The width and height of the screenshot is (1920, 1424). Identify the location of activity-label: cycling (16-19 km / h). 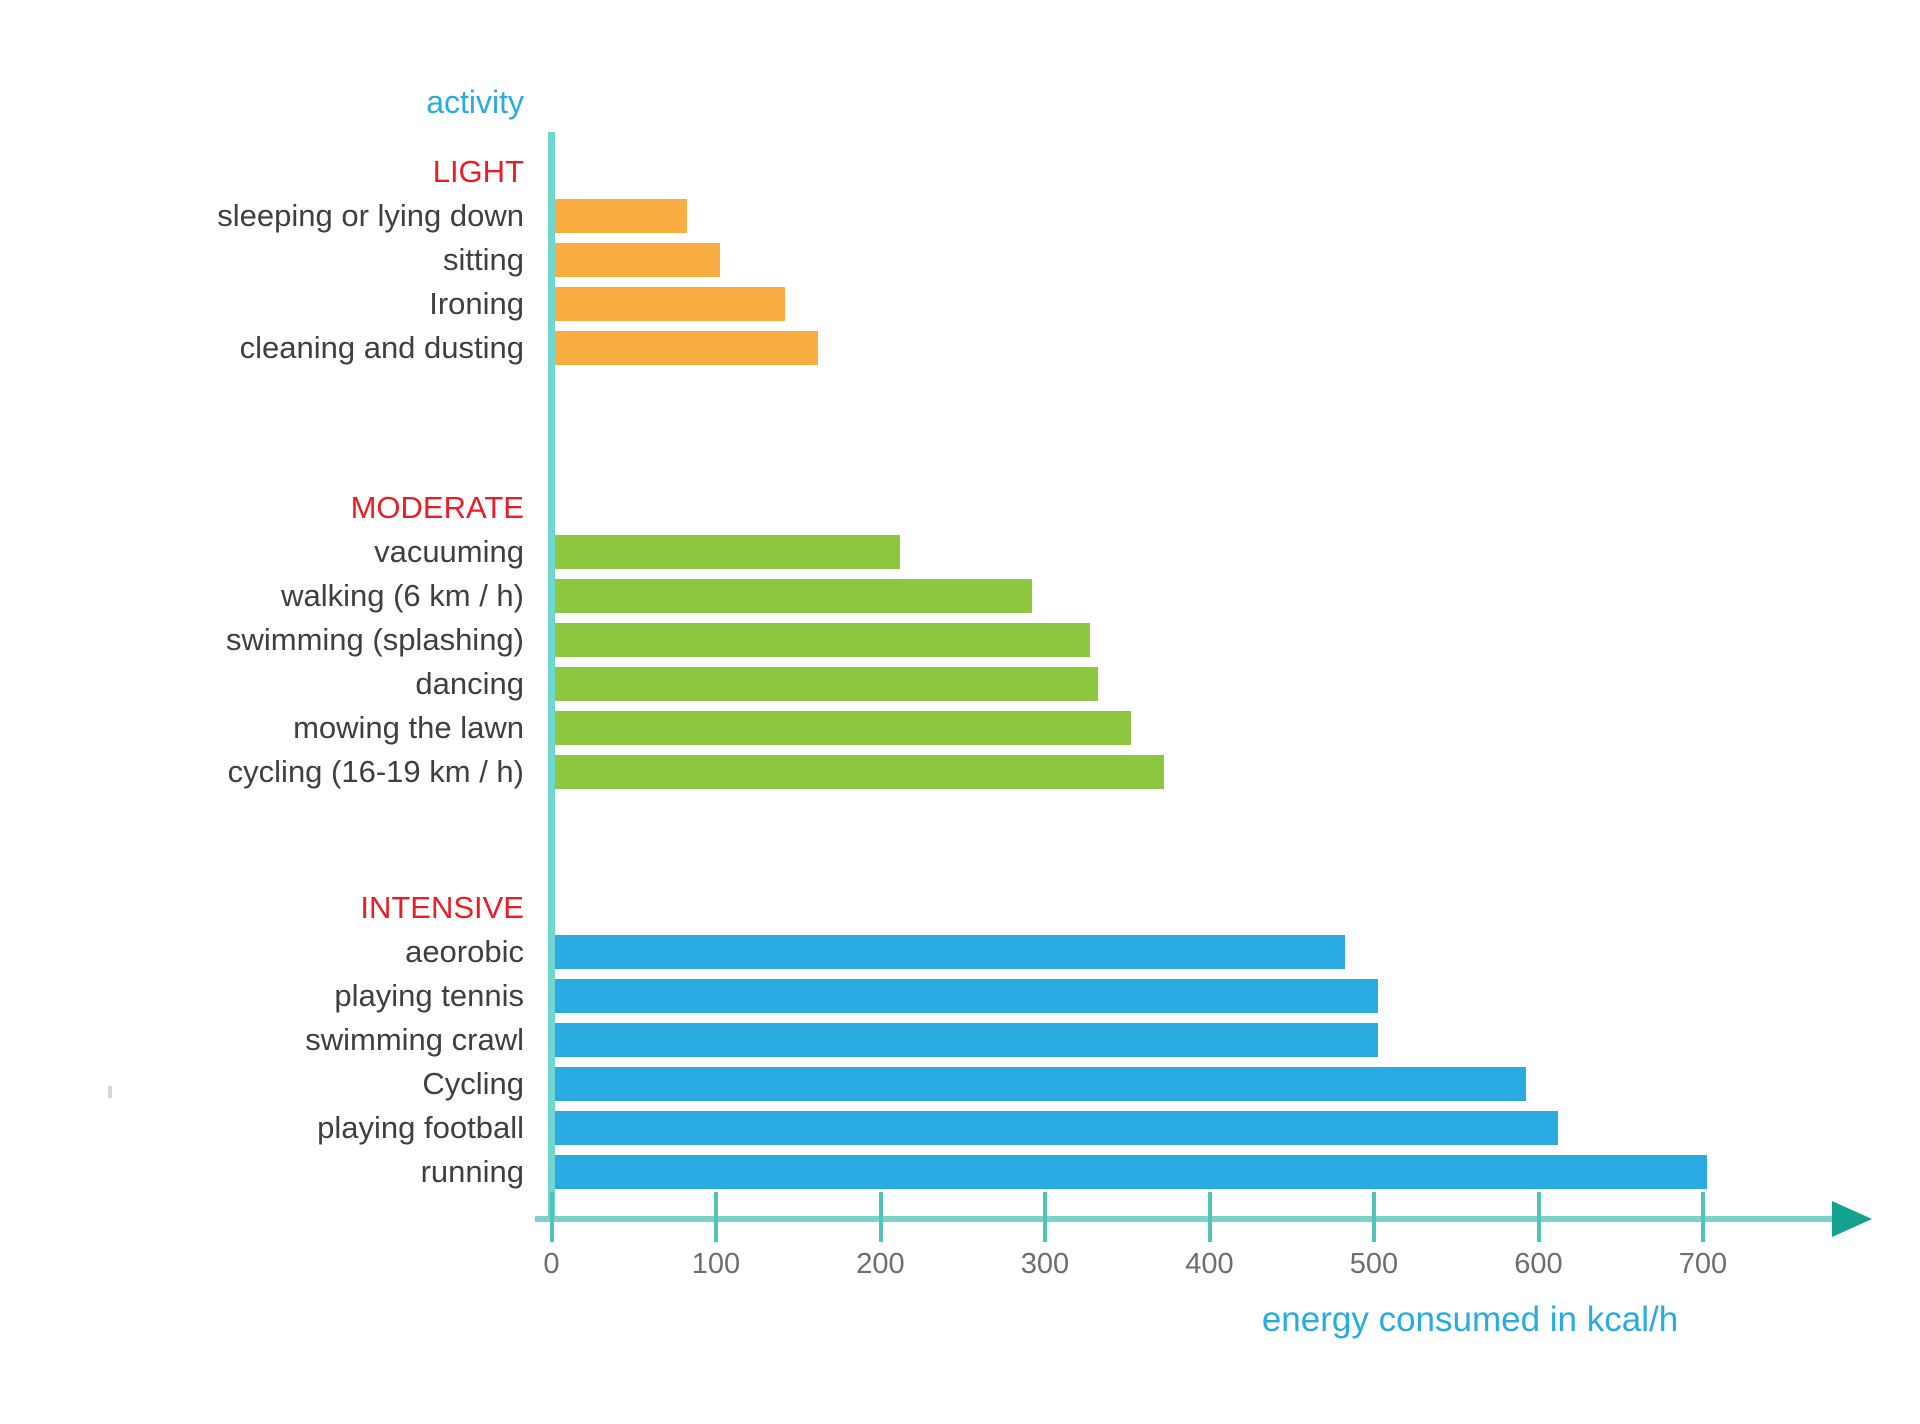
(375, 771).